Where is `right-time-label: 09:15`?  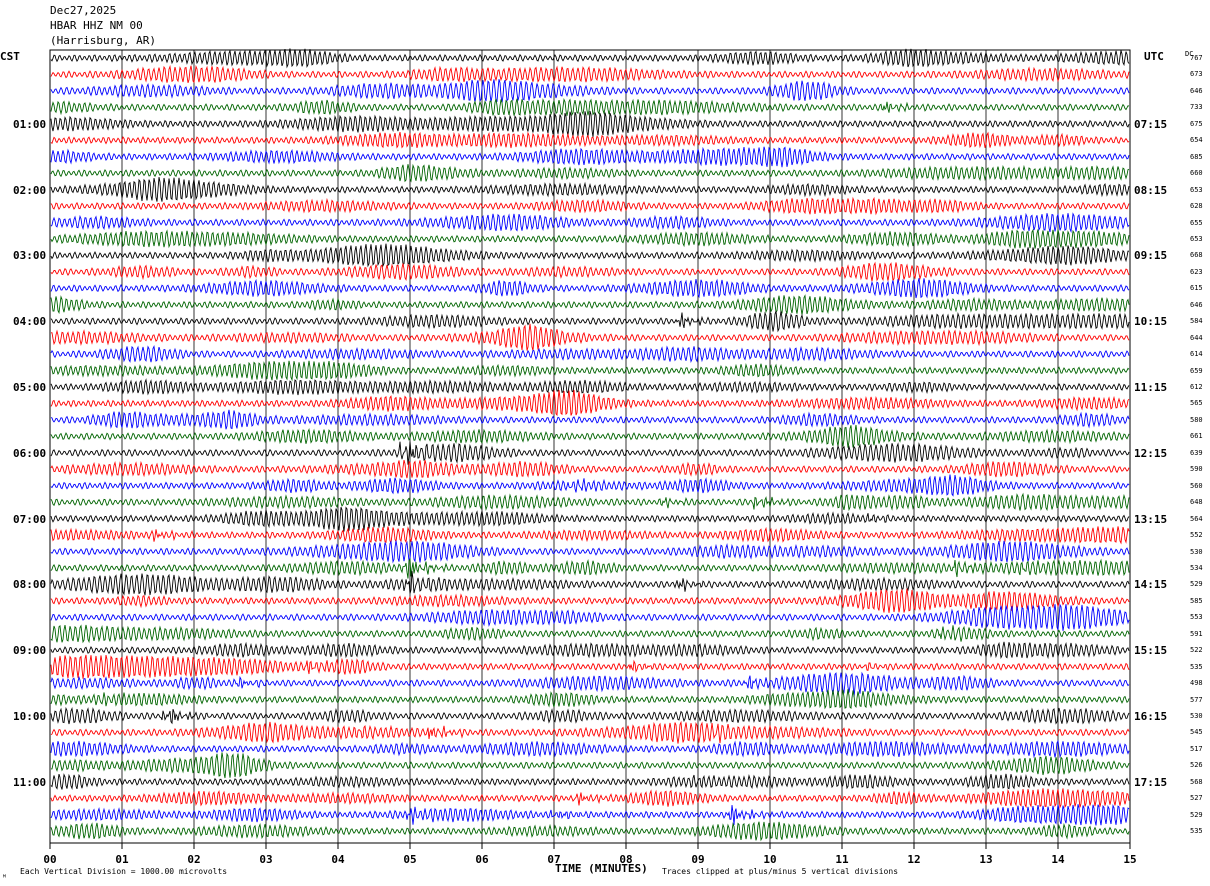 right-time-label: 09:15 is located at coordinates (1151, 256).